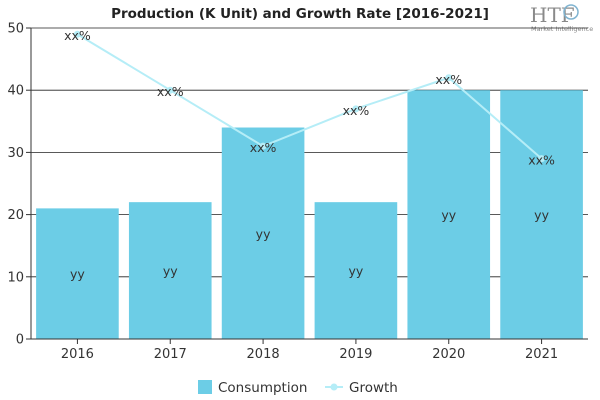 This screenshot has width=600, height=400. I want to click on y-tick-label: 0, so click(20, 340).